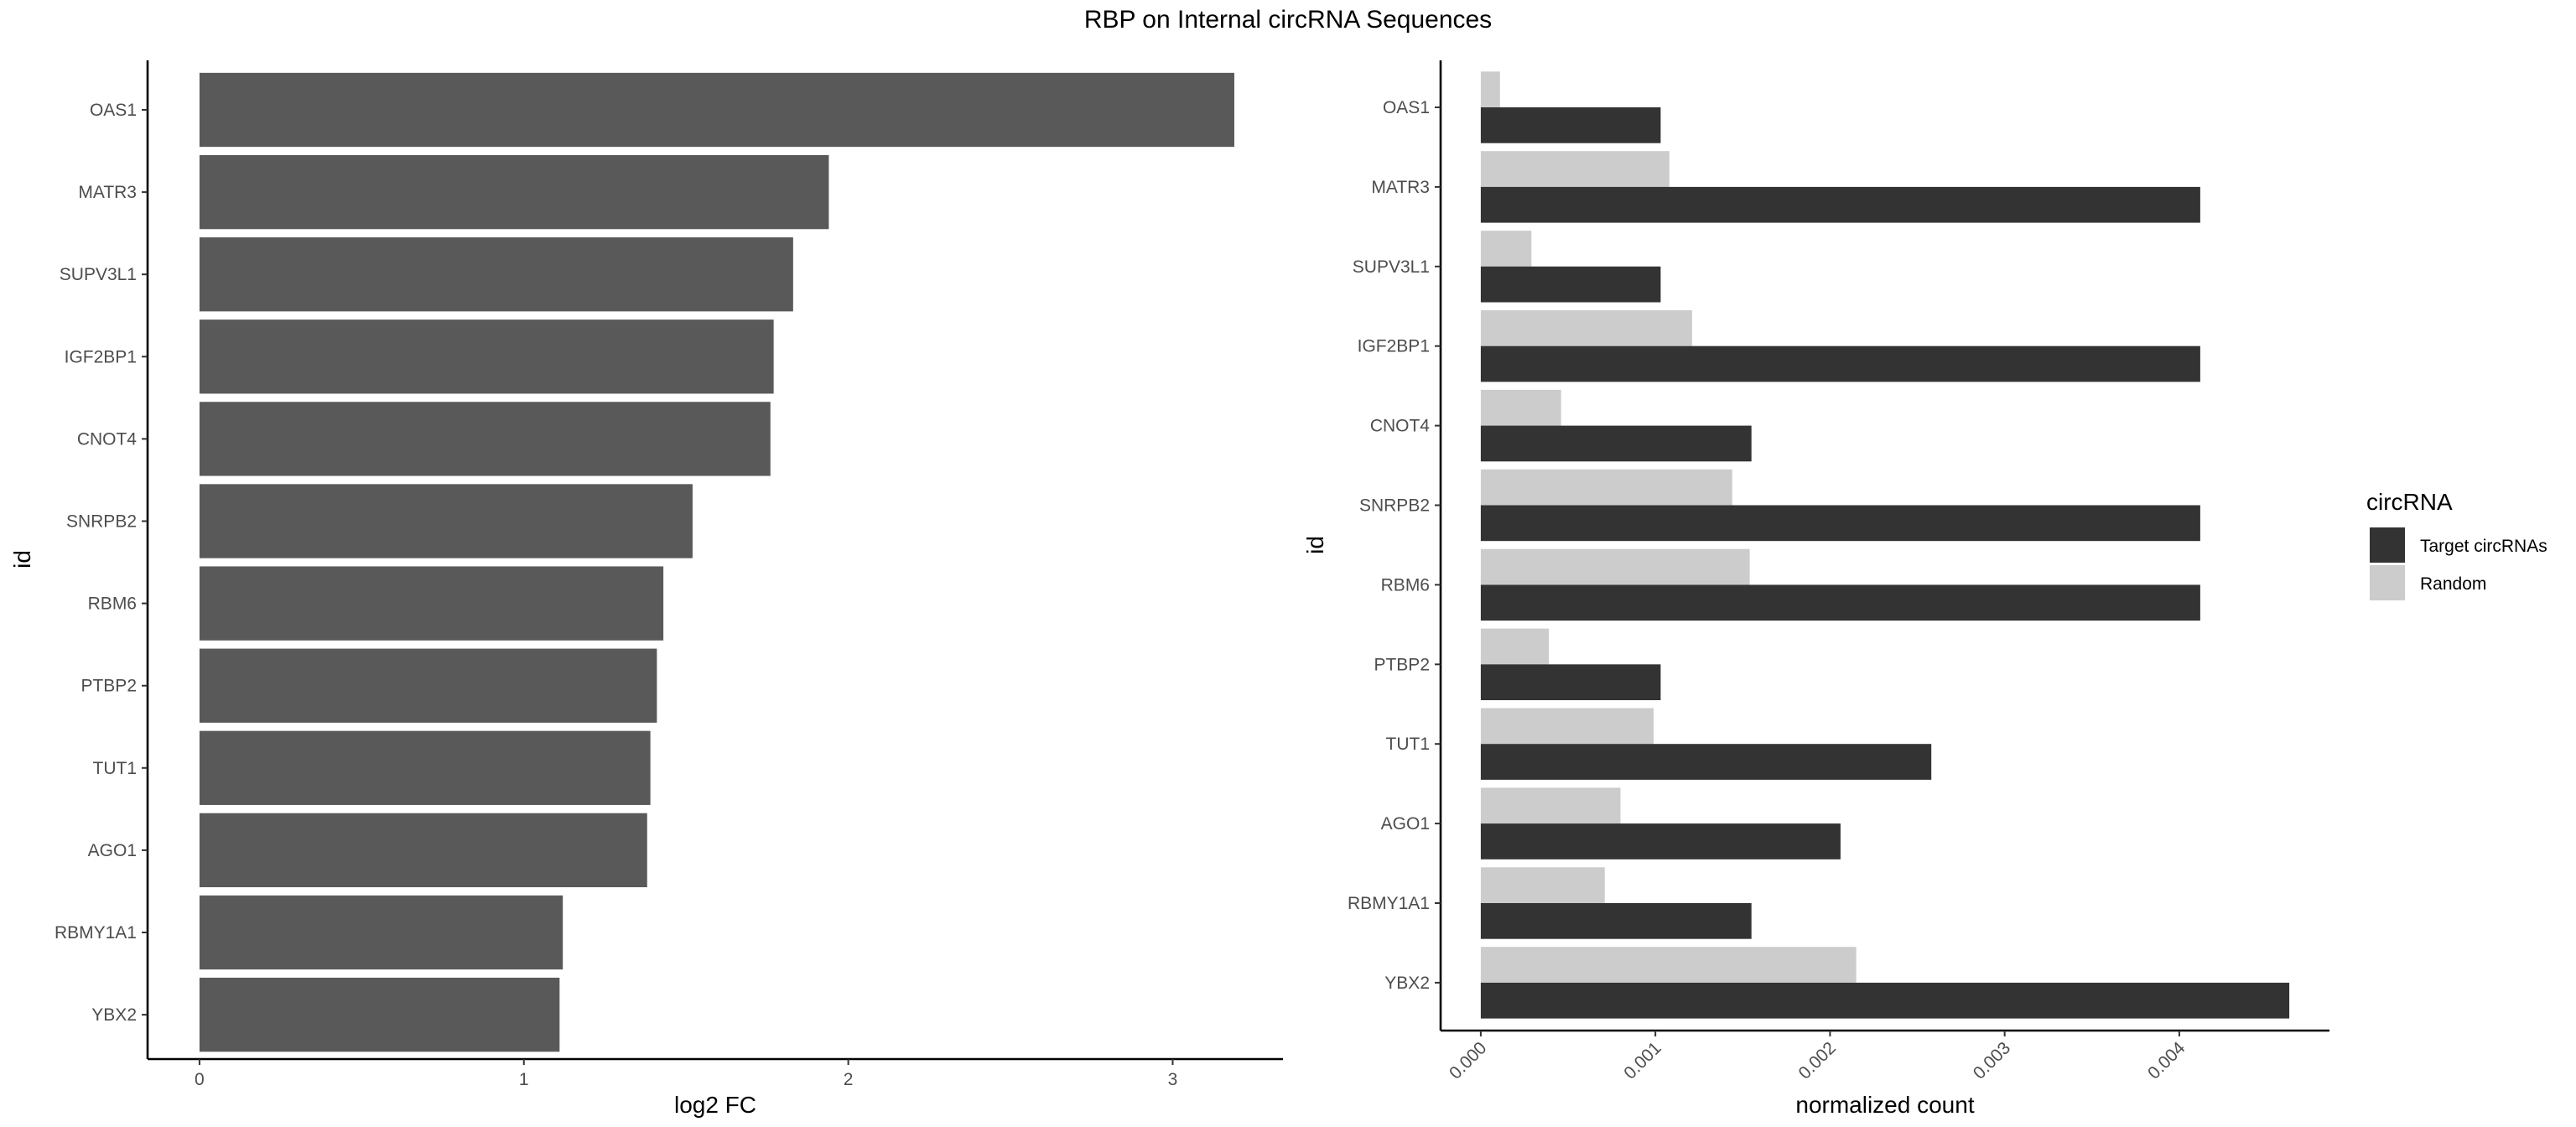 The height and width of the screenshot is (1127, 2576). Describe the element at coordinates (1288, 20) in the screenshot. I see `chart-title: RBP on Internal circRNA Sequences` at that location.